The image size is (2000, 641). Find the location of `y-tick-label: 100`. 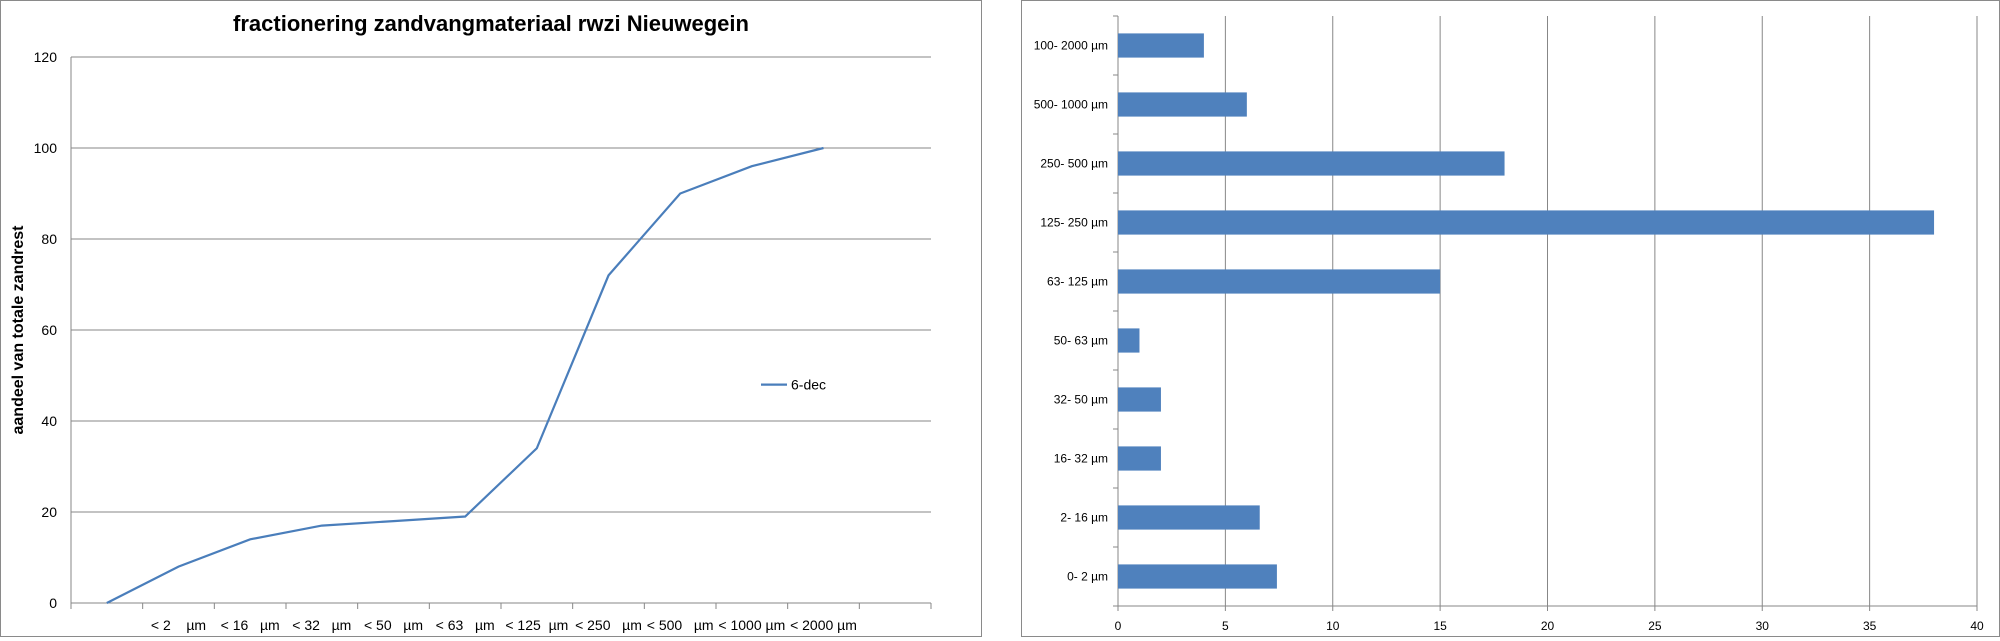

y-tick-label: 100 is located at coordinates (46, 148).